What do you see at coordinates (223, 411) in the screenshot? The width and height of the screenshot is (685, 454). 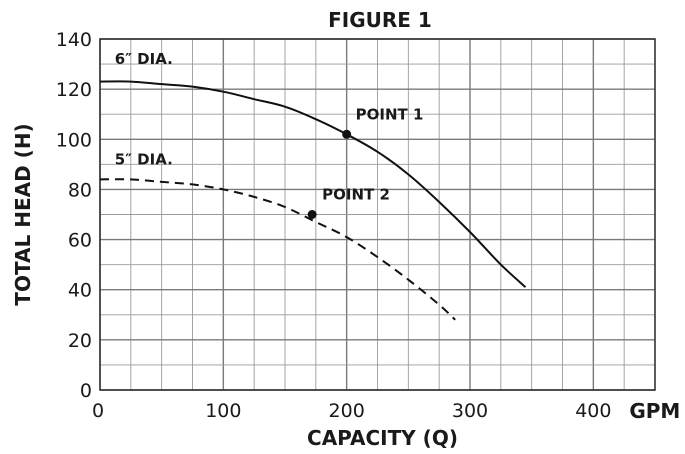 I see `x-tick-label: 100` at bounding box center [223, 411].